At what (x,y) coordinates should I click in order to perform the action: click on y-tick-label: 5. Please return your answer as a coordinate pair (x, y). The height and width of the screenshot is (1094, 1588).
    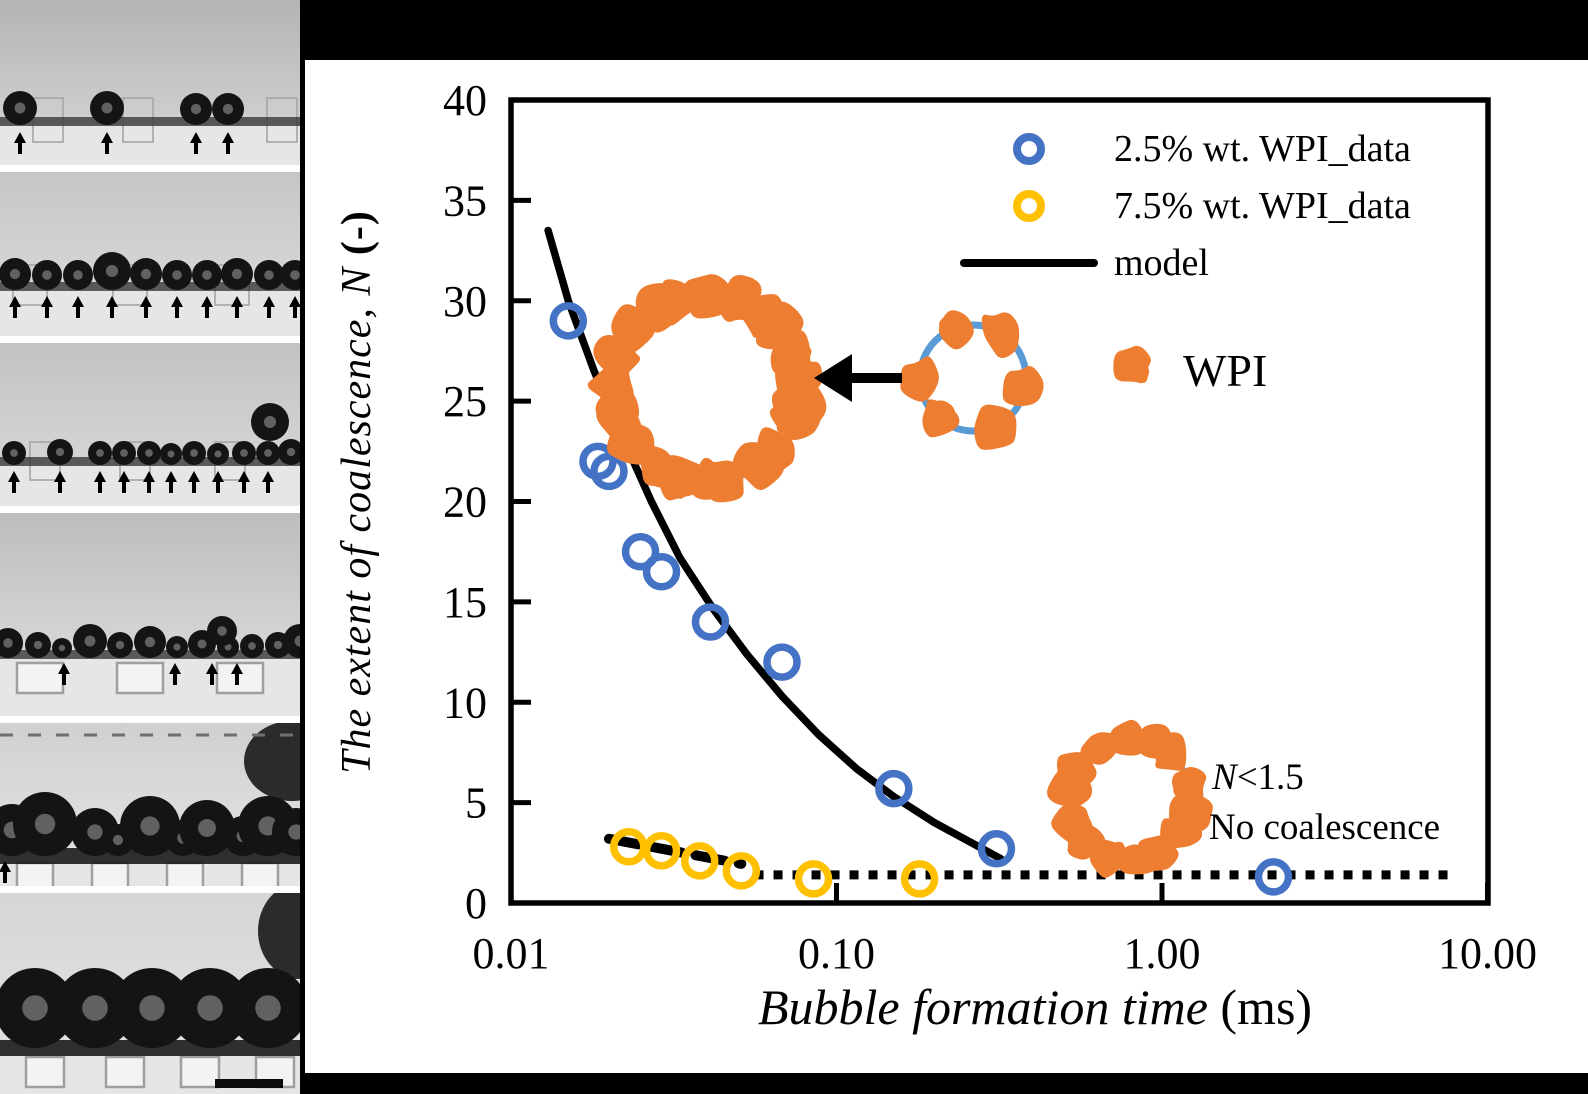
    Looking at the image, I should click on (476, 803).